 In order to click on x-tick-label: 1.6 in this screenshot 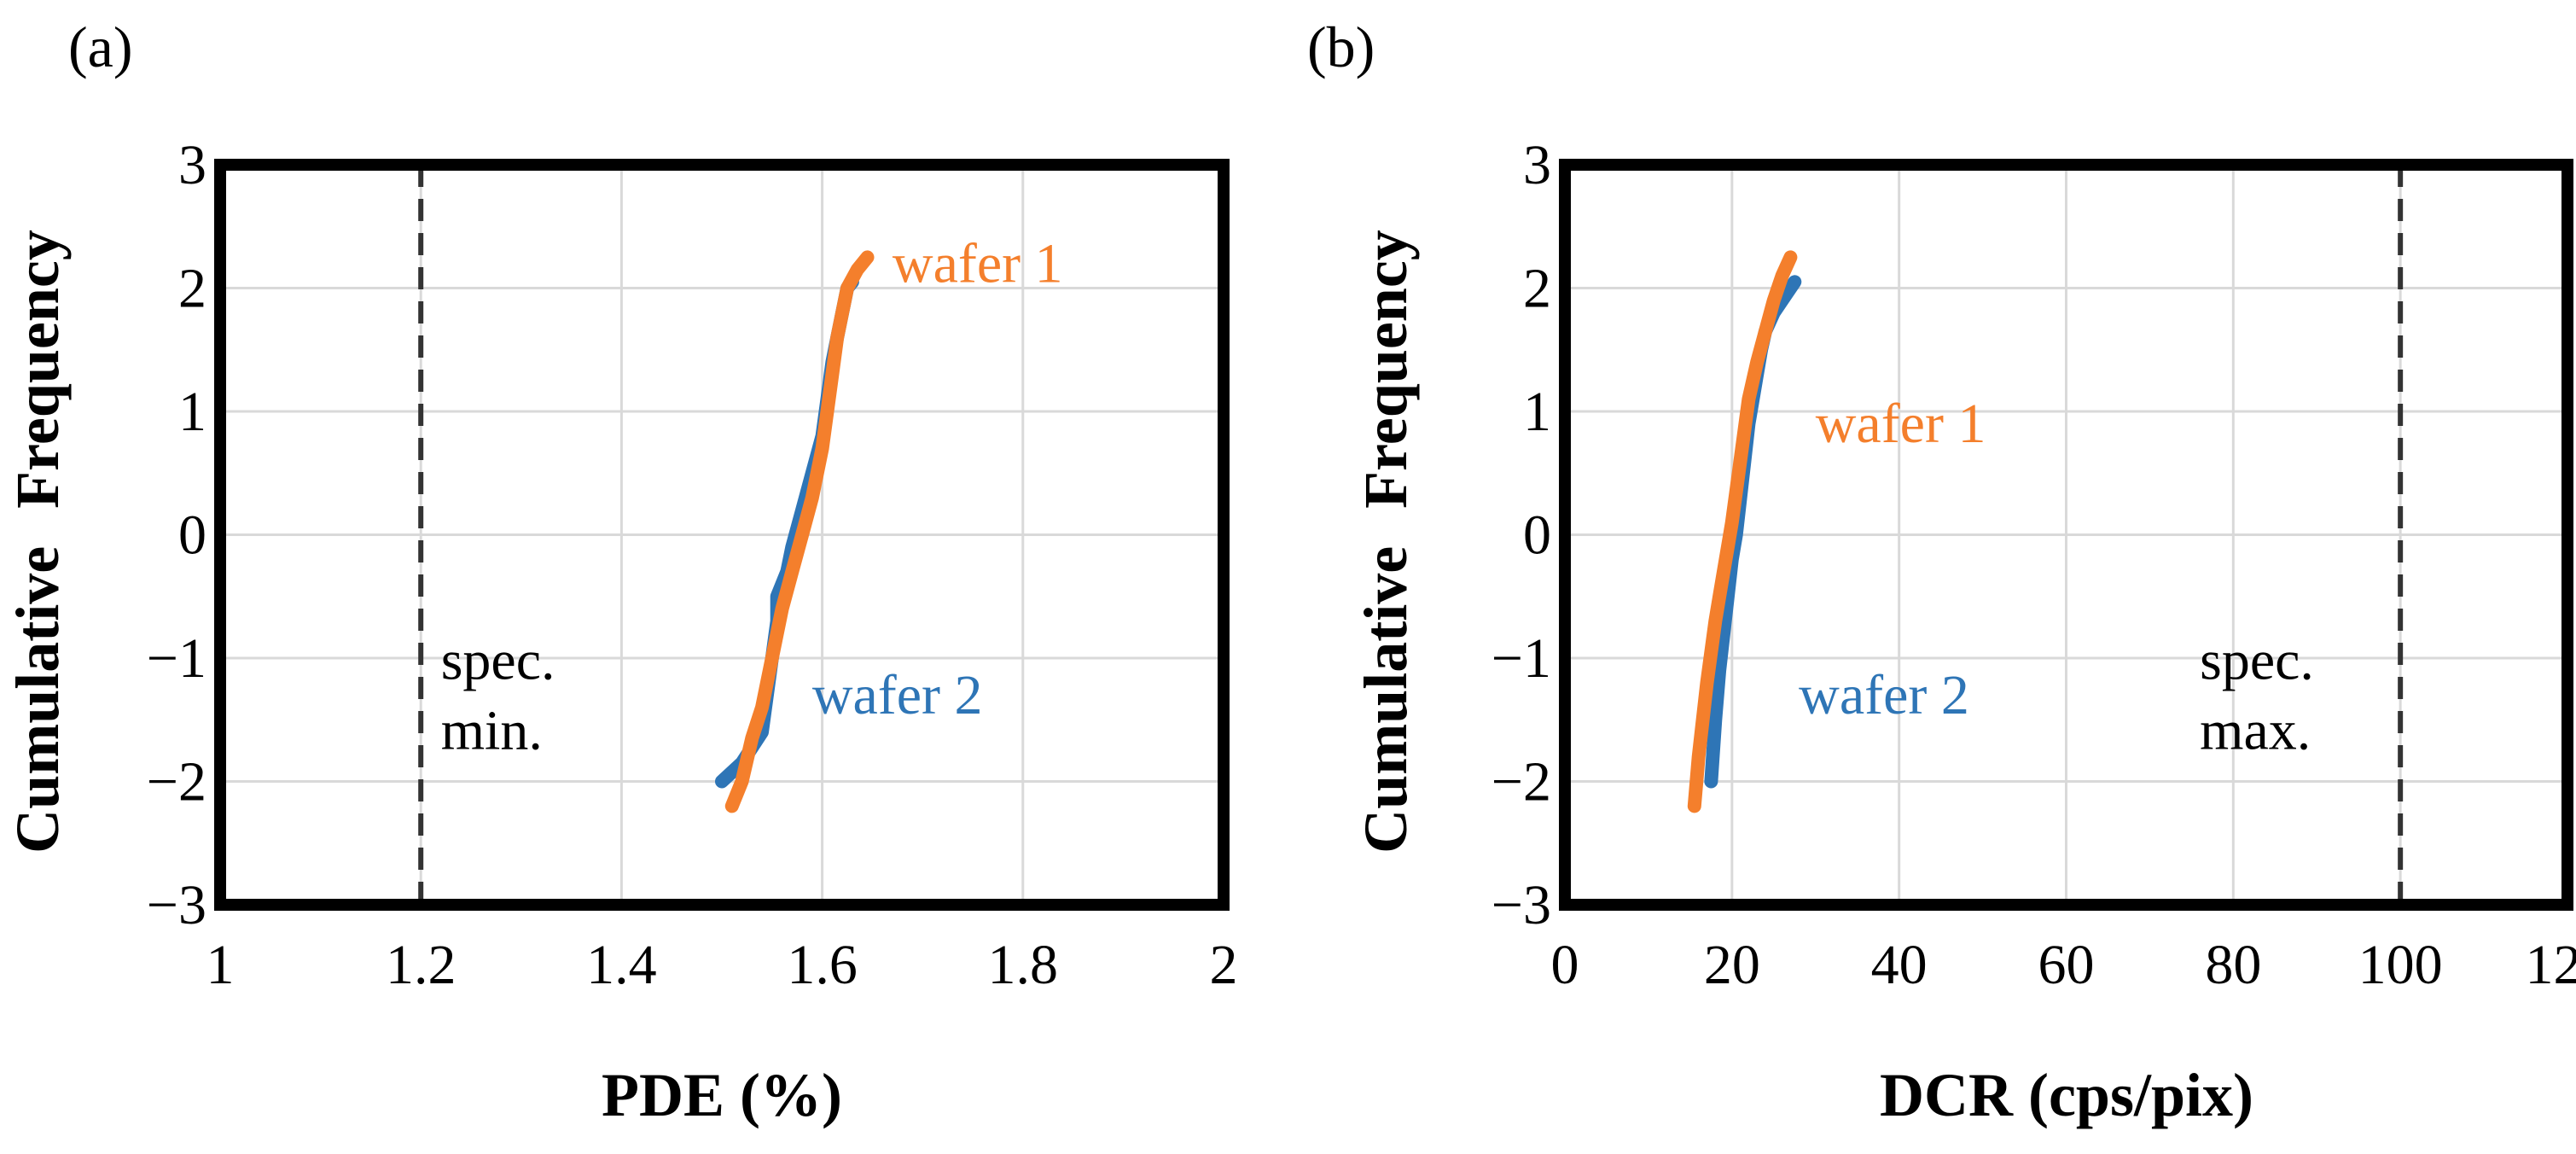, I will do `click(822, 965)`.